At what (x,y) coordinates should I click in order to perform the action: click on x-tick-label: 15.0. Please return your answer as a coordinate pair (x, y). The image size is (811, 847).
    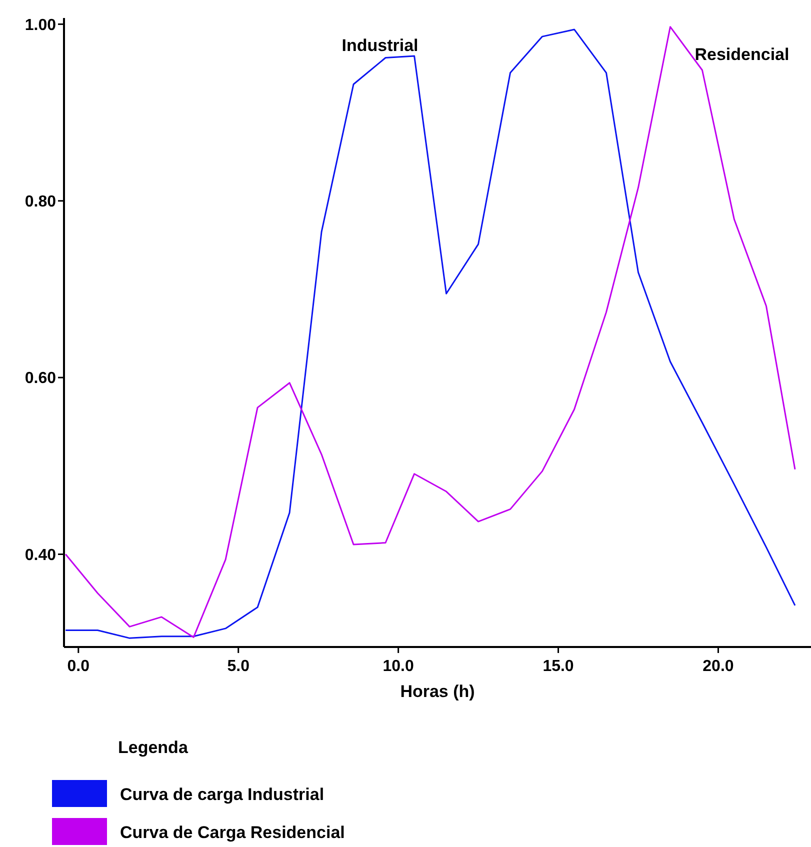
    Looking at the image, I should click on (558, 666).